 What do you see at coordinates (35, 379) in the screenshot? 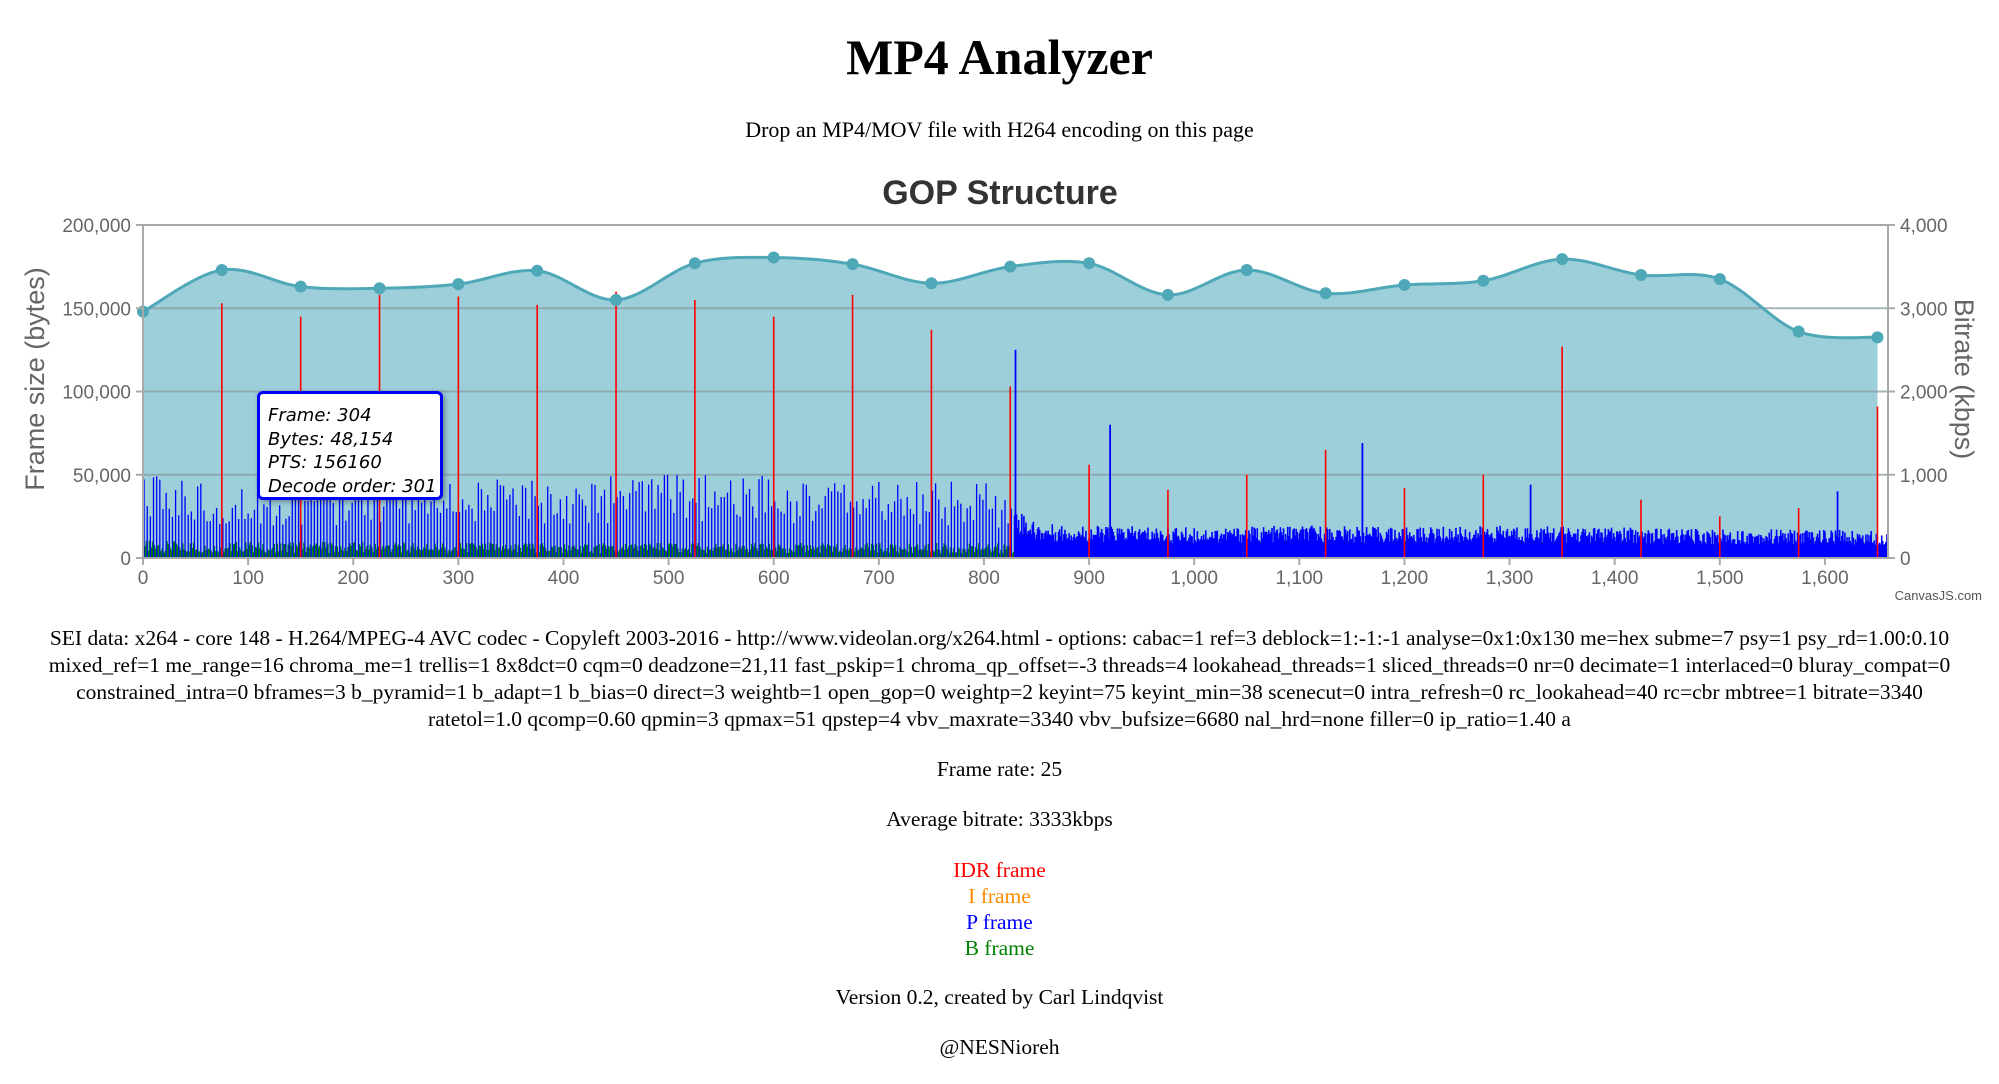
I see `y-axis-title: Frame size (bytes)` at bounding box center [35, 379].